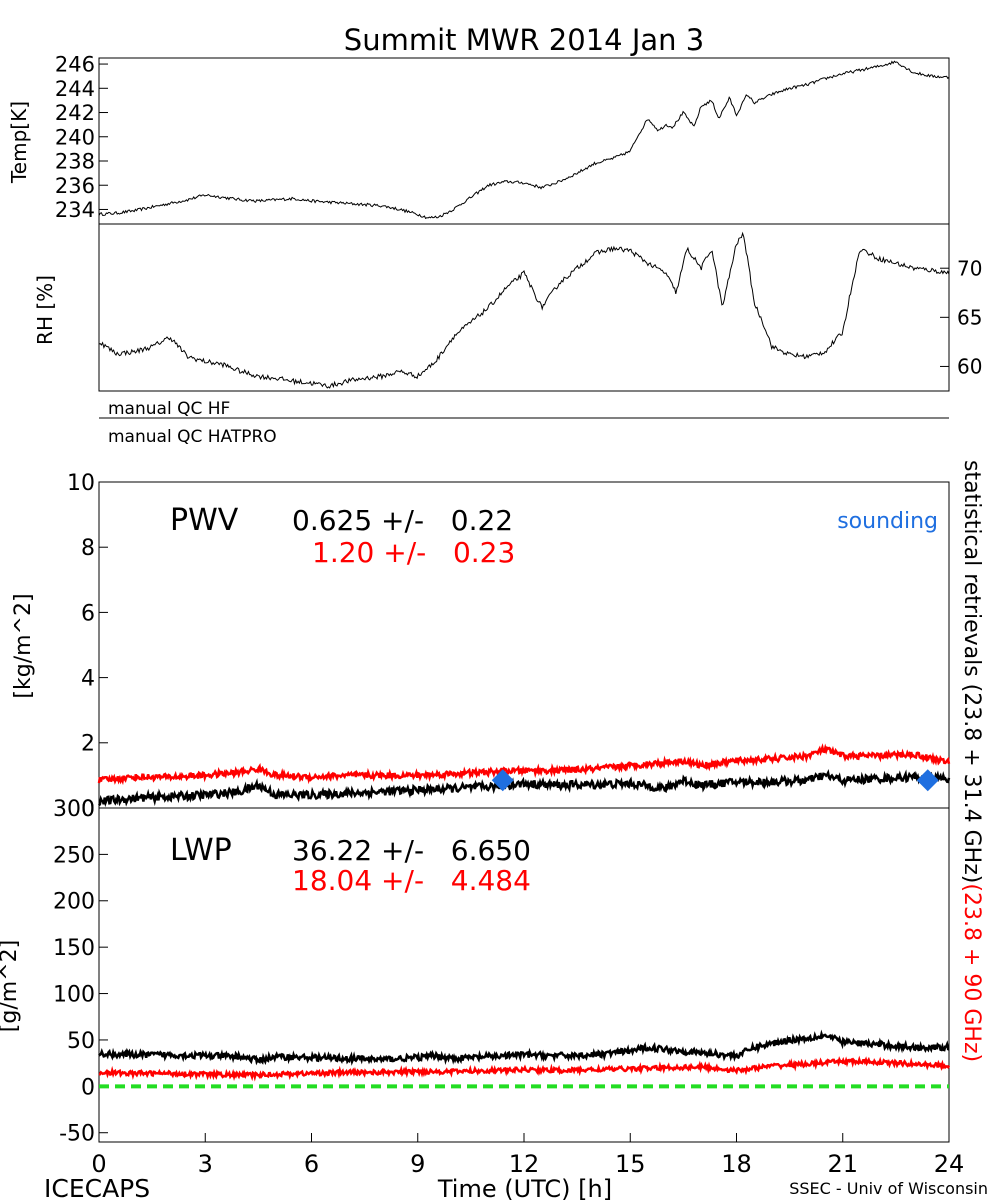  What do you see at coordinates (87, 646) in the screenshot?
I see `pwv-yticks: 0 2 4 6 8 10` at bounding box center [87, 646].